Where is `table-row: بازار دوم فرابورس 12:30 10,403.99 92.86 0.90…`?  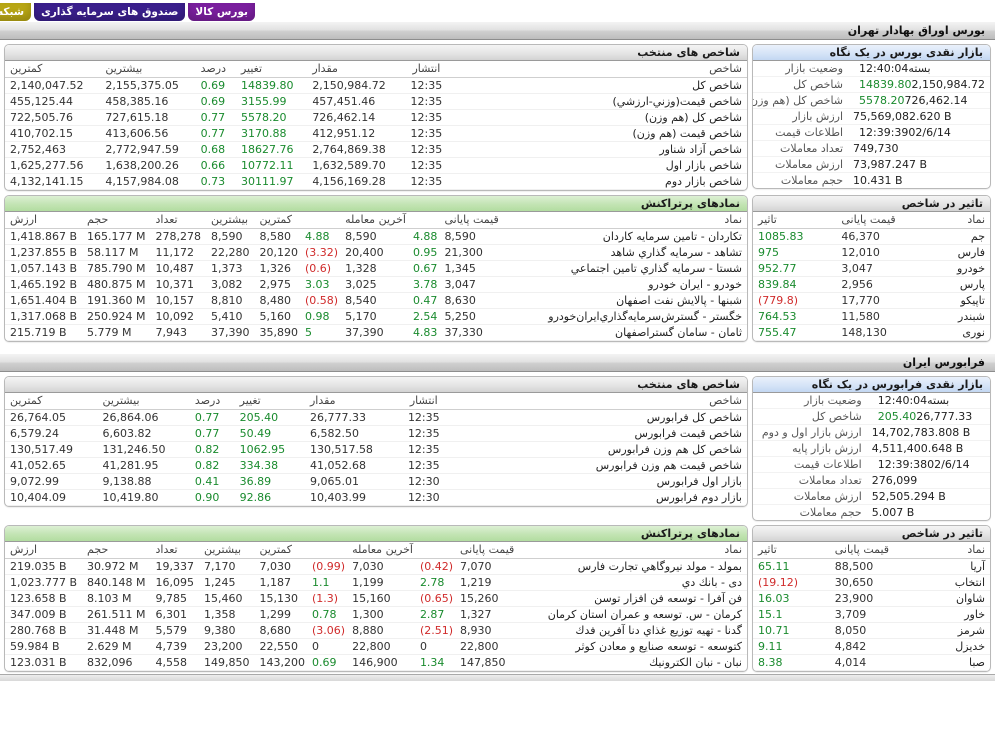 table-row: بازار دوم فرابورس 12:30 10,403.99 92.86 0.90… is located at coordinates (376, 497).